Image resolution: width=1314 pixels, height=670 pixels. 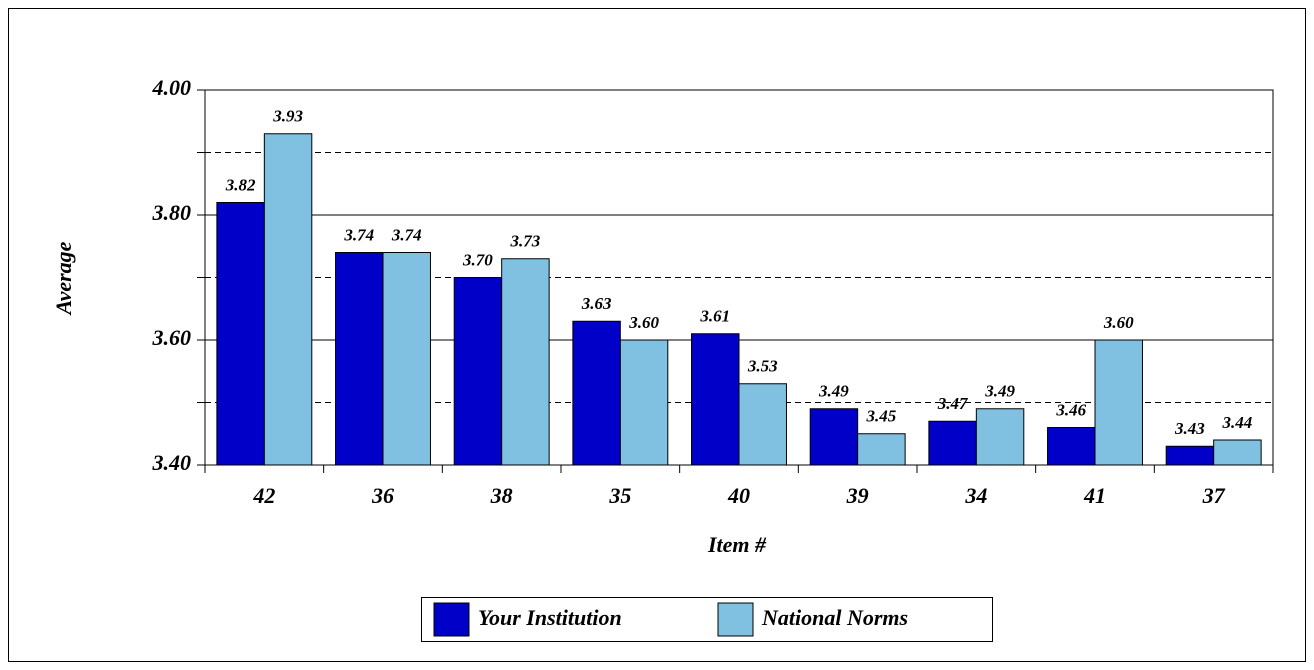 What do you see at coordinates (1094, 495) in the screenshot?
I see `x-tick-label: 41` at bounding box center [1094, 495].